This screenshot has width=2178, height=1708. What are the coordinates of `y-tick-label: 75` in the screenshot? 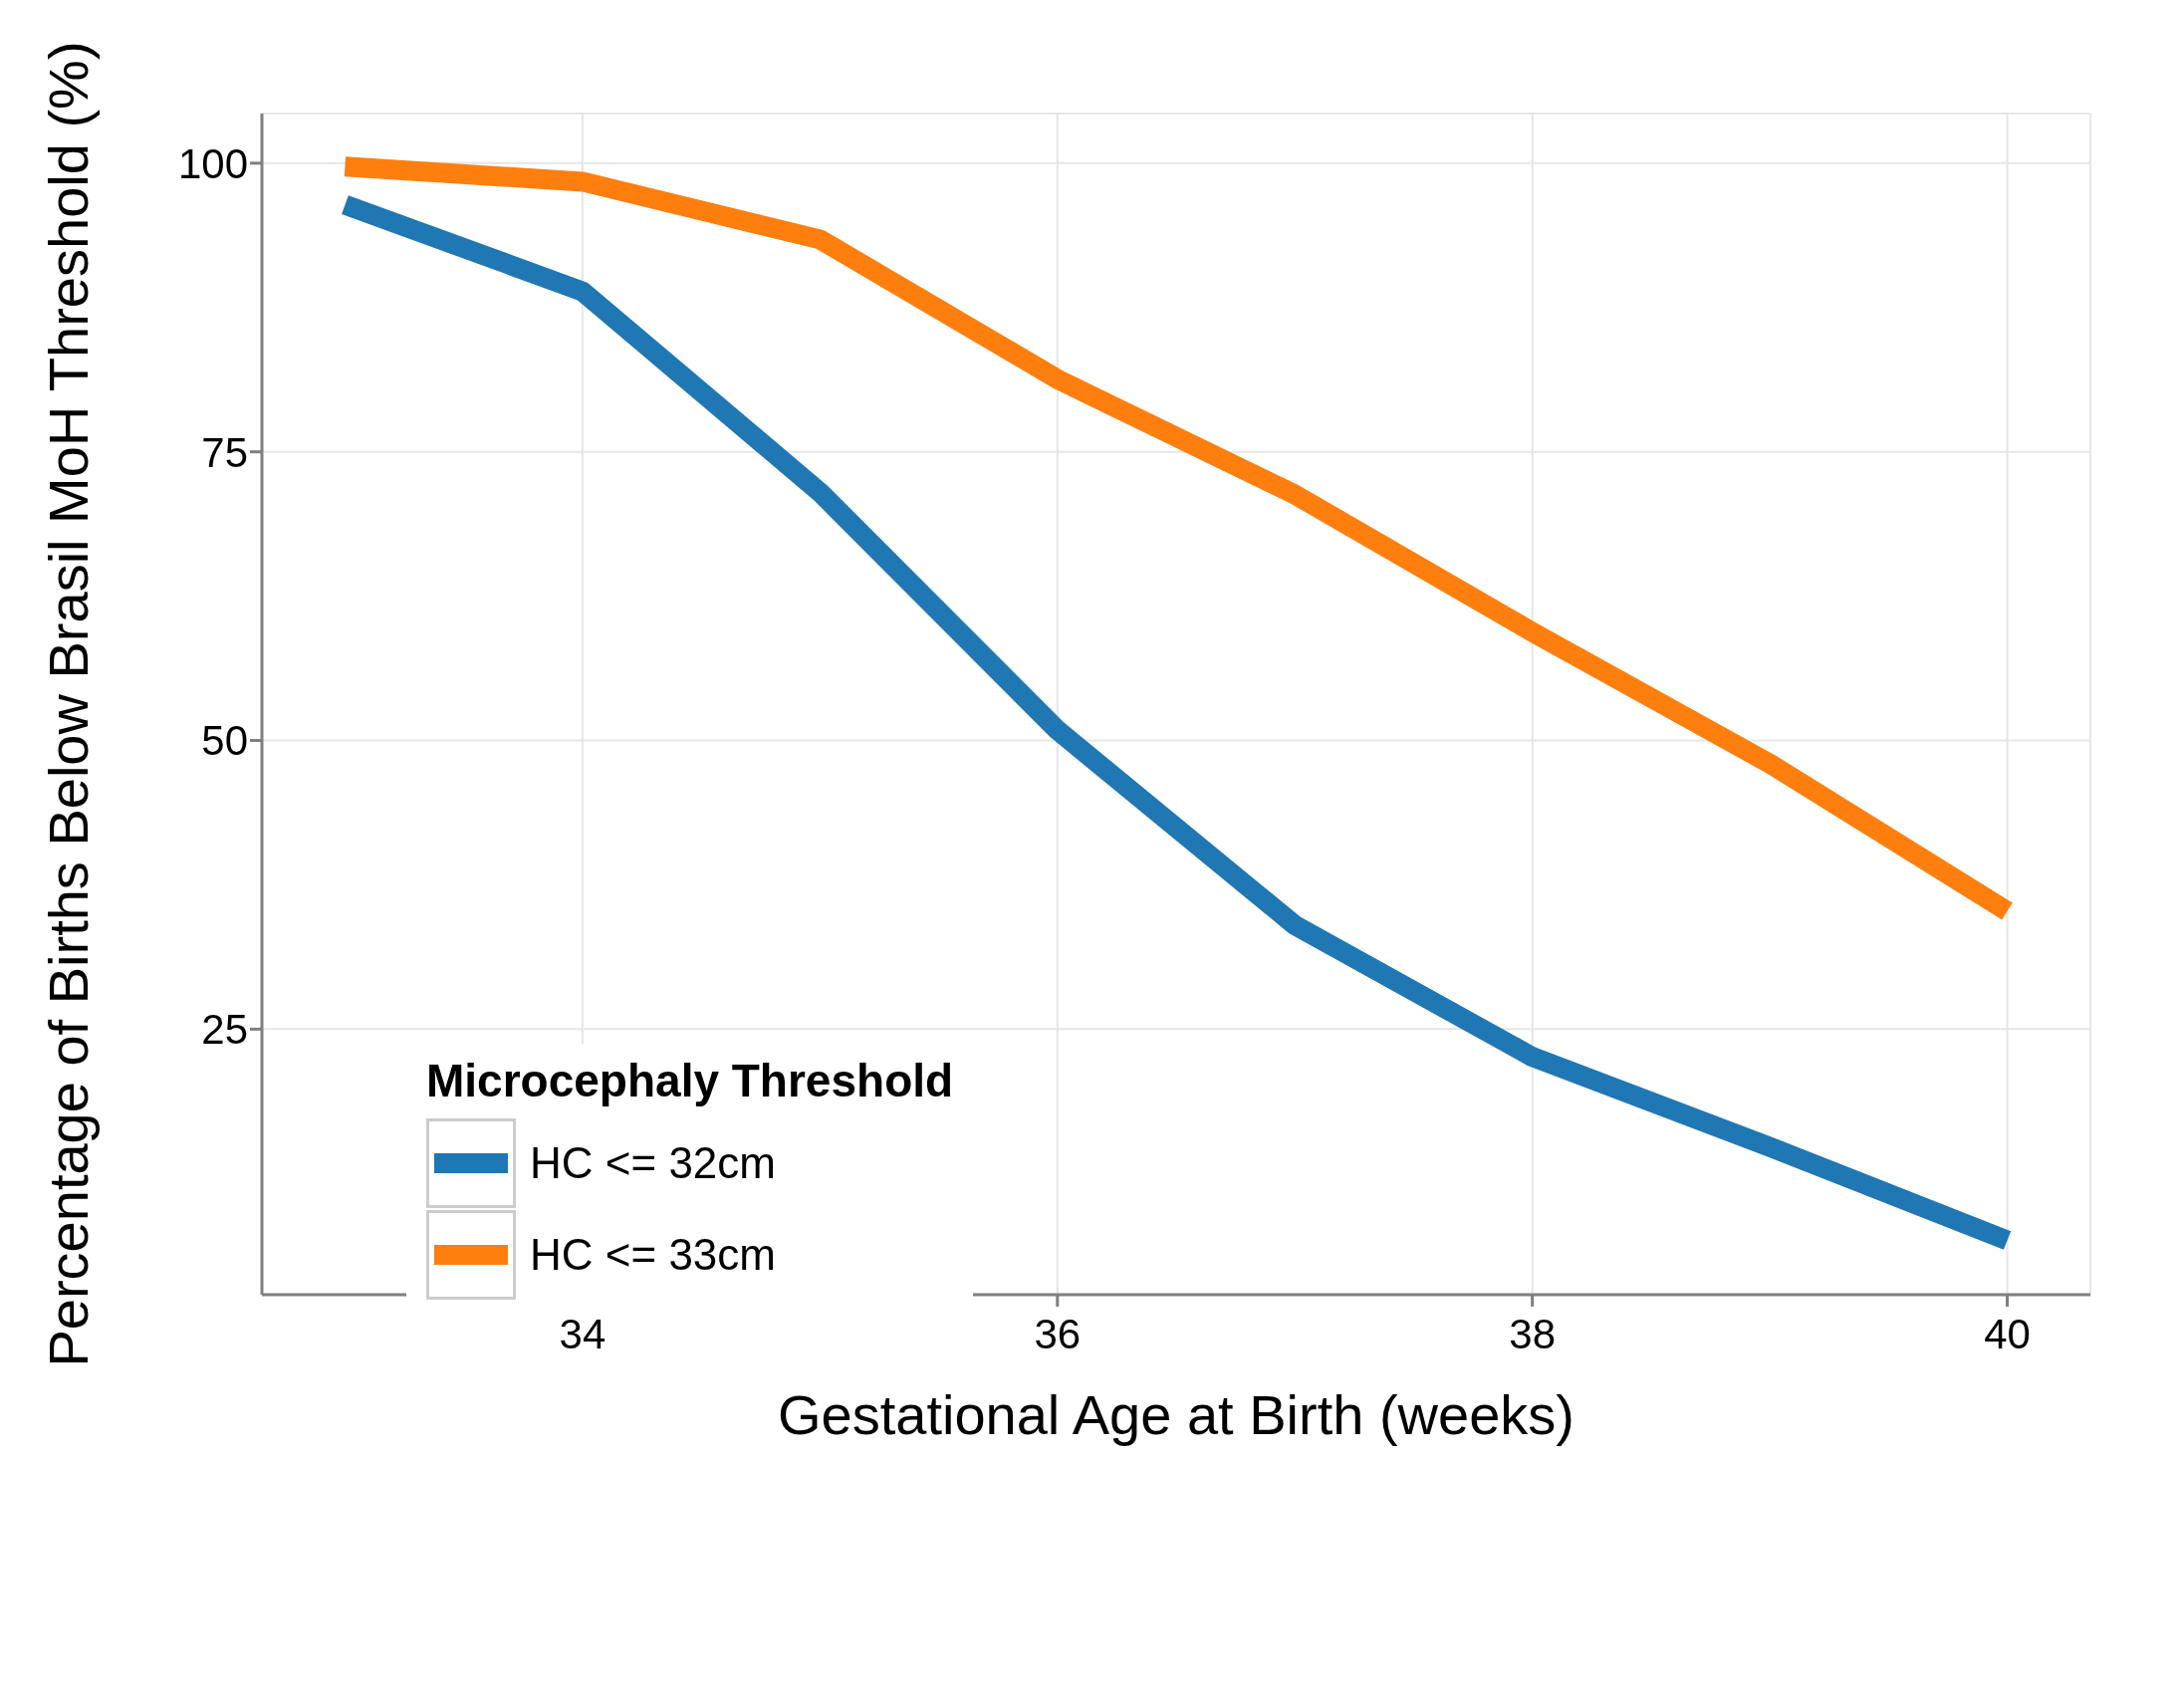 It's located at (225, 452).